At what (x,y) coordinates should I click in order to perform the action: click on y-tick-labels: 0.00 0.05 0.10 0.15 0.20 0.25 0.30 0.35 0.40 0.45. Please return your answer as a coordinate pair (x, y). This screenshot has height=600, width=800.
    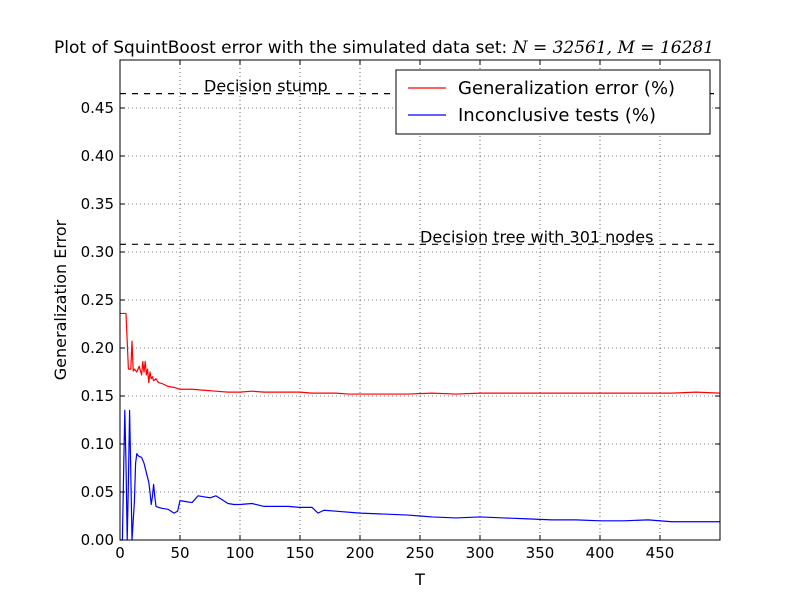
    Looking at the image, I should click on (97, 324).